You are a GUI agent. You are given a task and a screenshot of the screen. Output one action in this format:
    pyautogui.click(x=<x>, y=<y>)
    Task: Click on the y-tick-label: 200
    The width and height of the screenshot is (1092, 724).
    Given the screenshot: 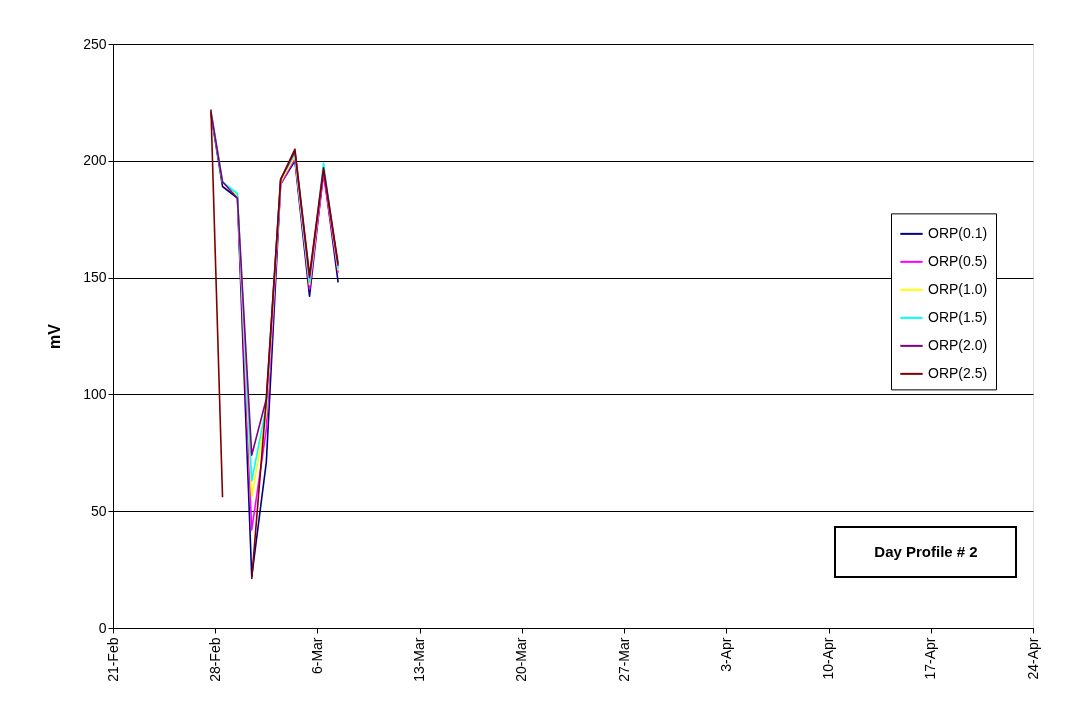 What is the action you would take?
    pyautogui.click(x=95, y=160)
    